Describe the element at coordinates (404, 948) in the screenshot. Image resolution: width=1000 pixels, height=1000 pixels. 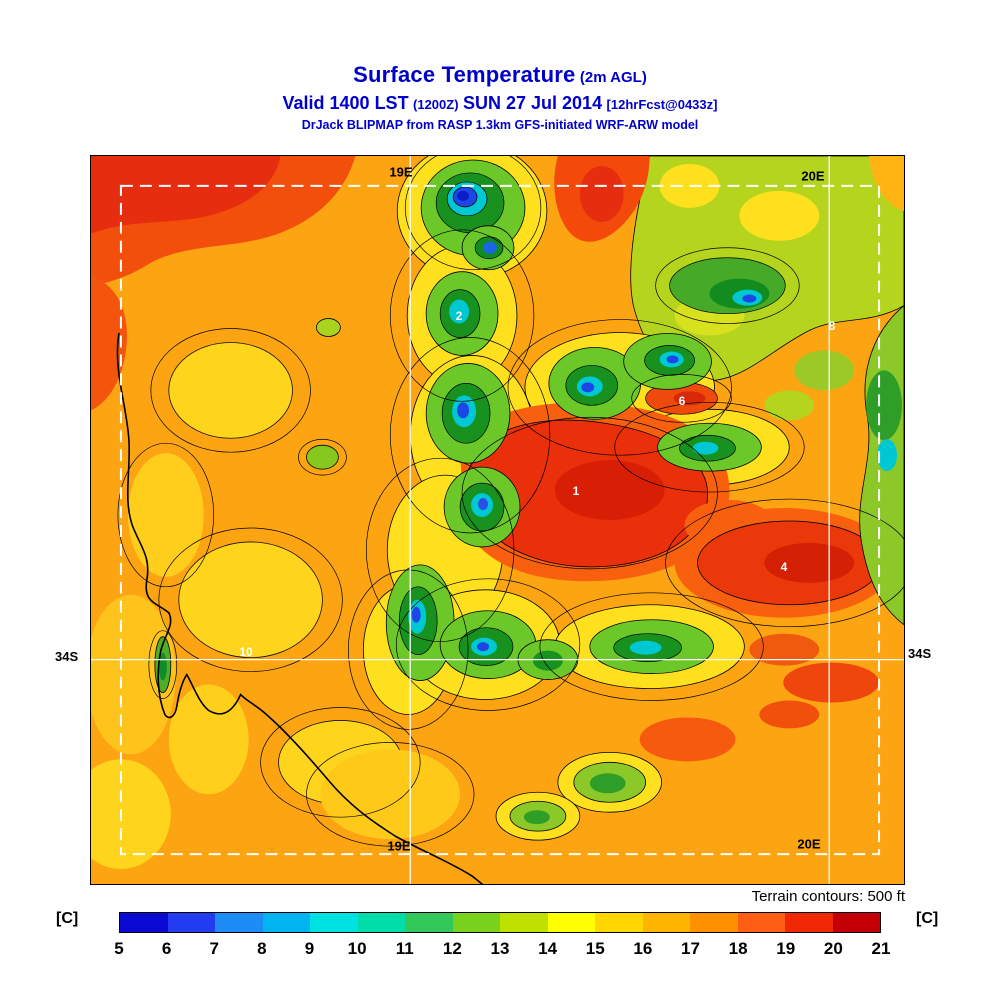
I see `colorbar-tick-label: 11` at that location.